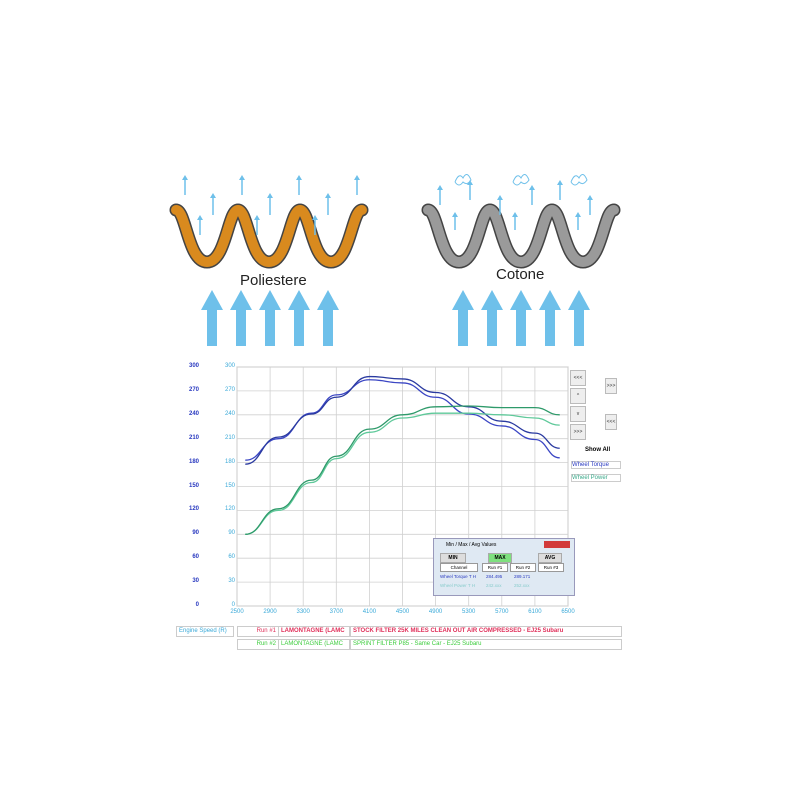 This screenshot has width=800, height=800. Describe the element at coordinates (229, 389) in the screenshot. I see `y-tick-label-right: 270` at that location.